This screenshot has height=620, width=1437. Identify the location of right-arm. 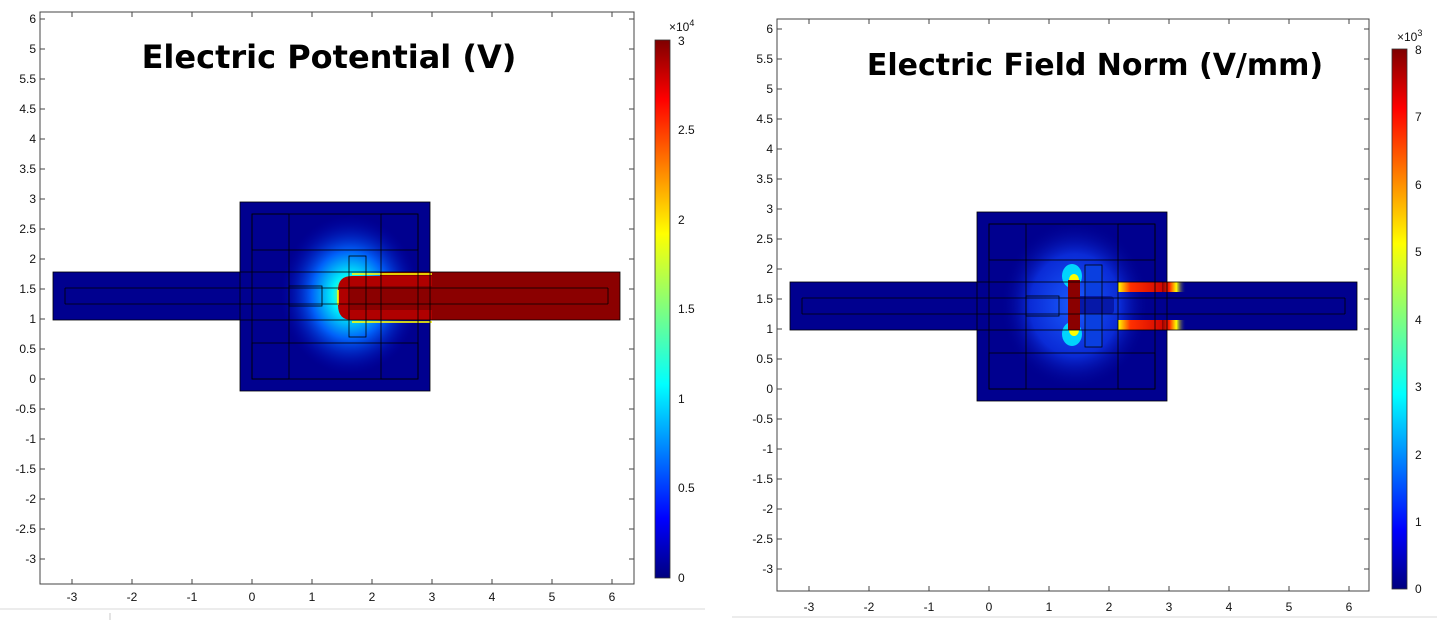
(1261, 306).